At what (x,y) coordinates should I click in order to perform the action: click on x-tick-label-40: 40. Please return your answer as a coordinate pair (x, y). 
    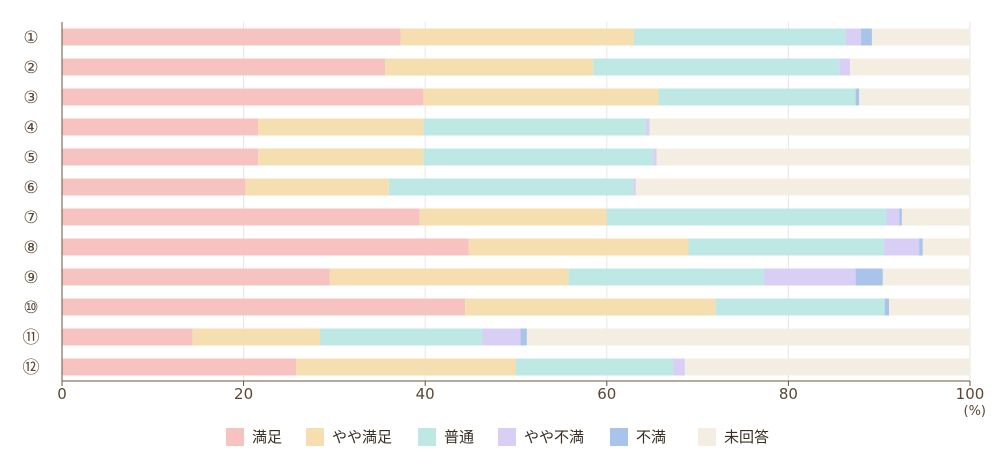
    Looking at the image, I should click on (425, 394).